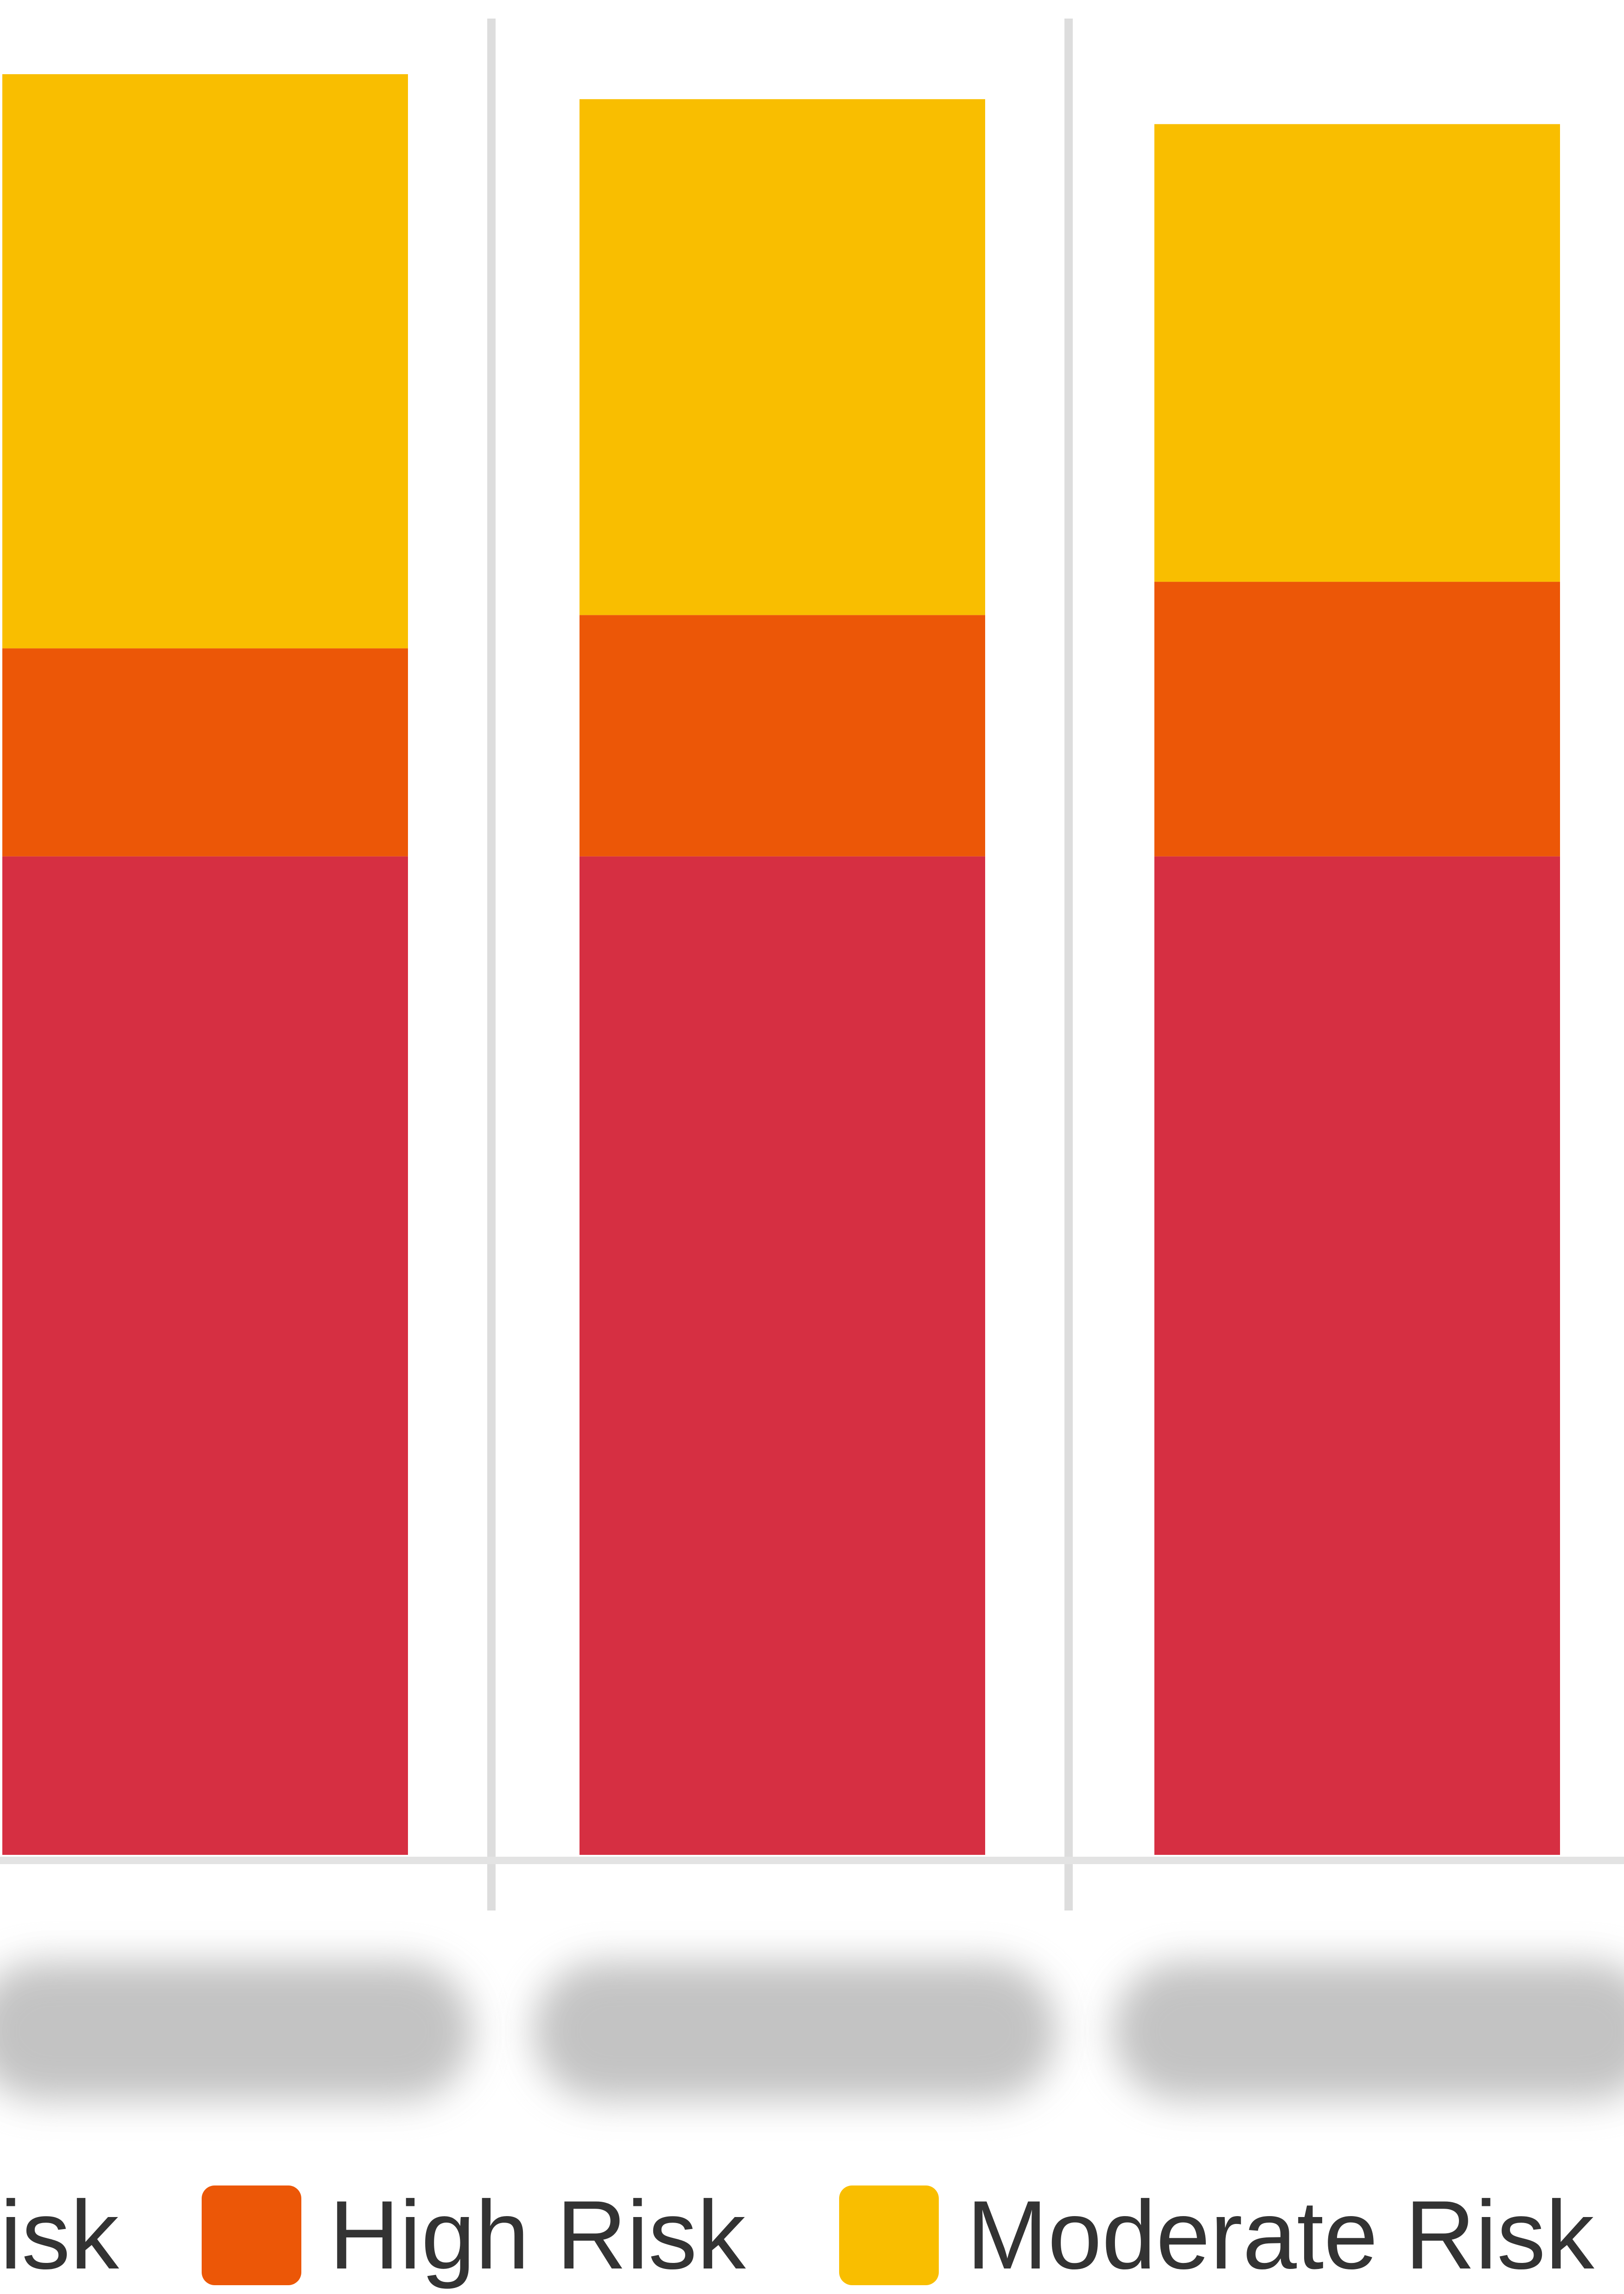  I want to click on legend-item-moderate-risk: Moderate Risk, so click(1216, 2235).